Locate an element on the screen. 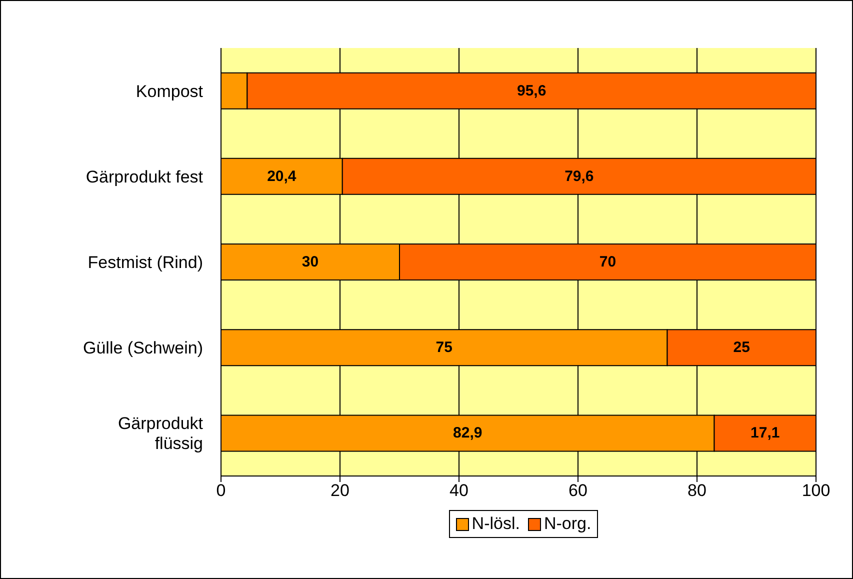 The width and height of the screenshot is (853, 579). data-label: 20,4 is located at coordinates (282, 176).